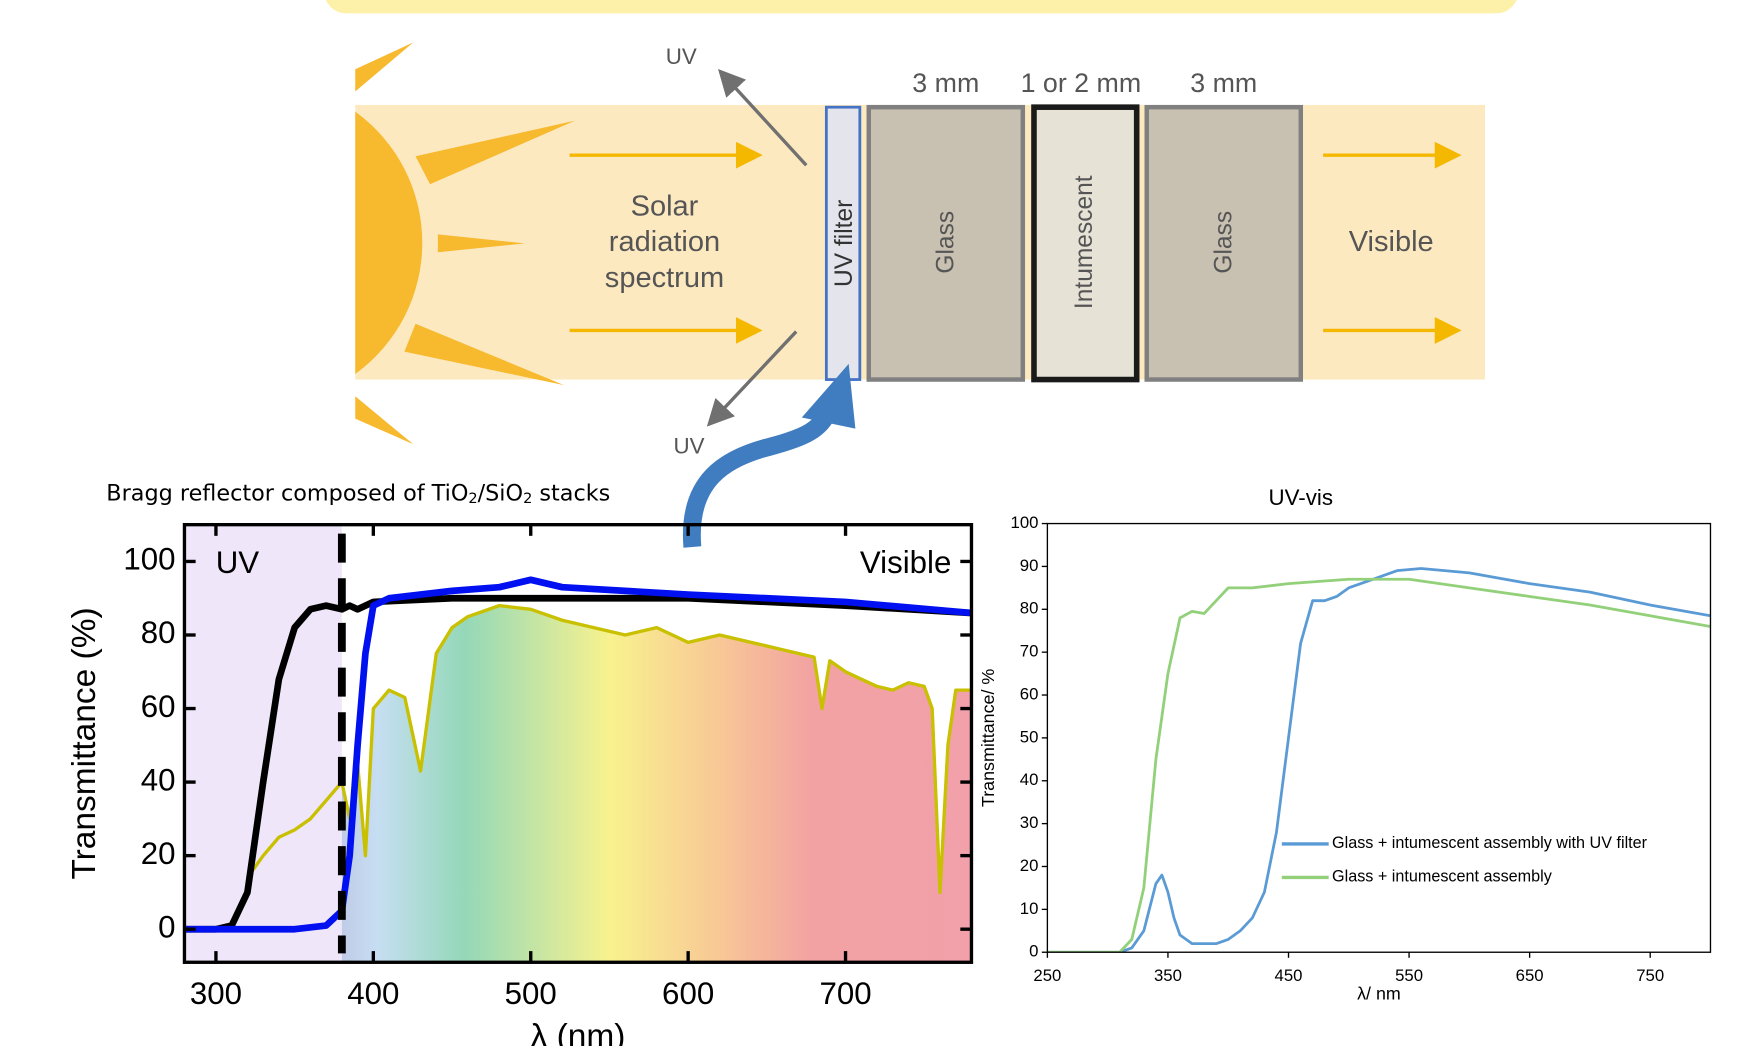 This screenshot has width=1742, height=1046. What do you see at coordinates (1379, 993) in the screenshot?
I see `x-axis-label: λ/ nm` at bounding box center [1379, 993].